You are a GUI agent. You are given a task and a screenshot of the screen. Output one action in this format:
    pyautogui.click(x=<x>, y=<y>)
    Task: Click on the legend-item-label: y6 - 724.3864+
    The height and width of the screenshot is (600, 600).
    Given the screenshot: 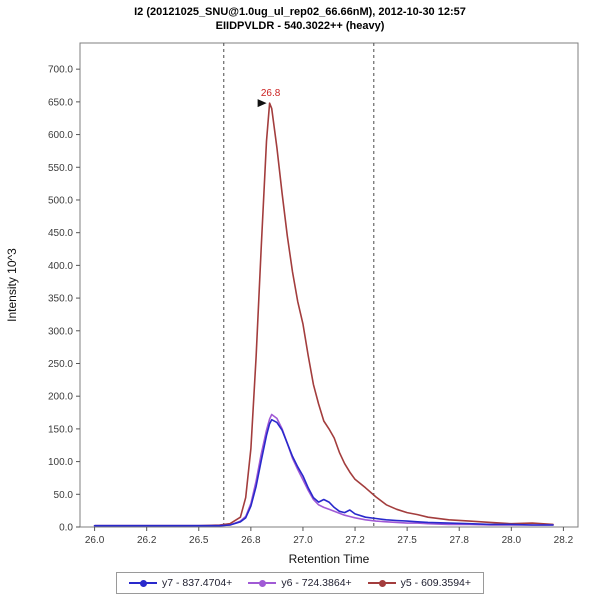 What is the action you would take?
    pyautogui.click(x=316, y=583)
    